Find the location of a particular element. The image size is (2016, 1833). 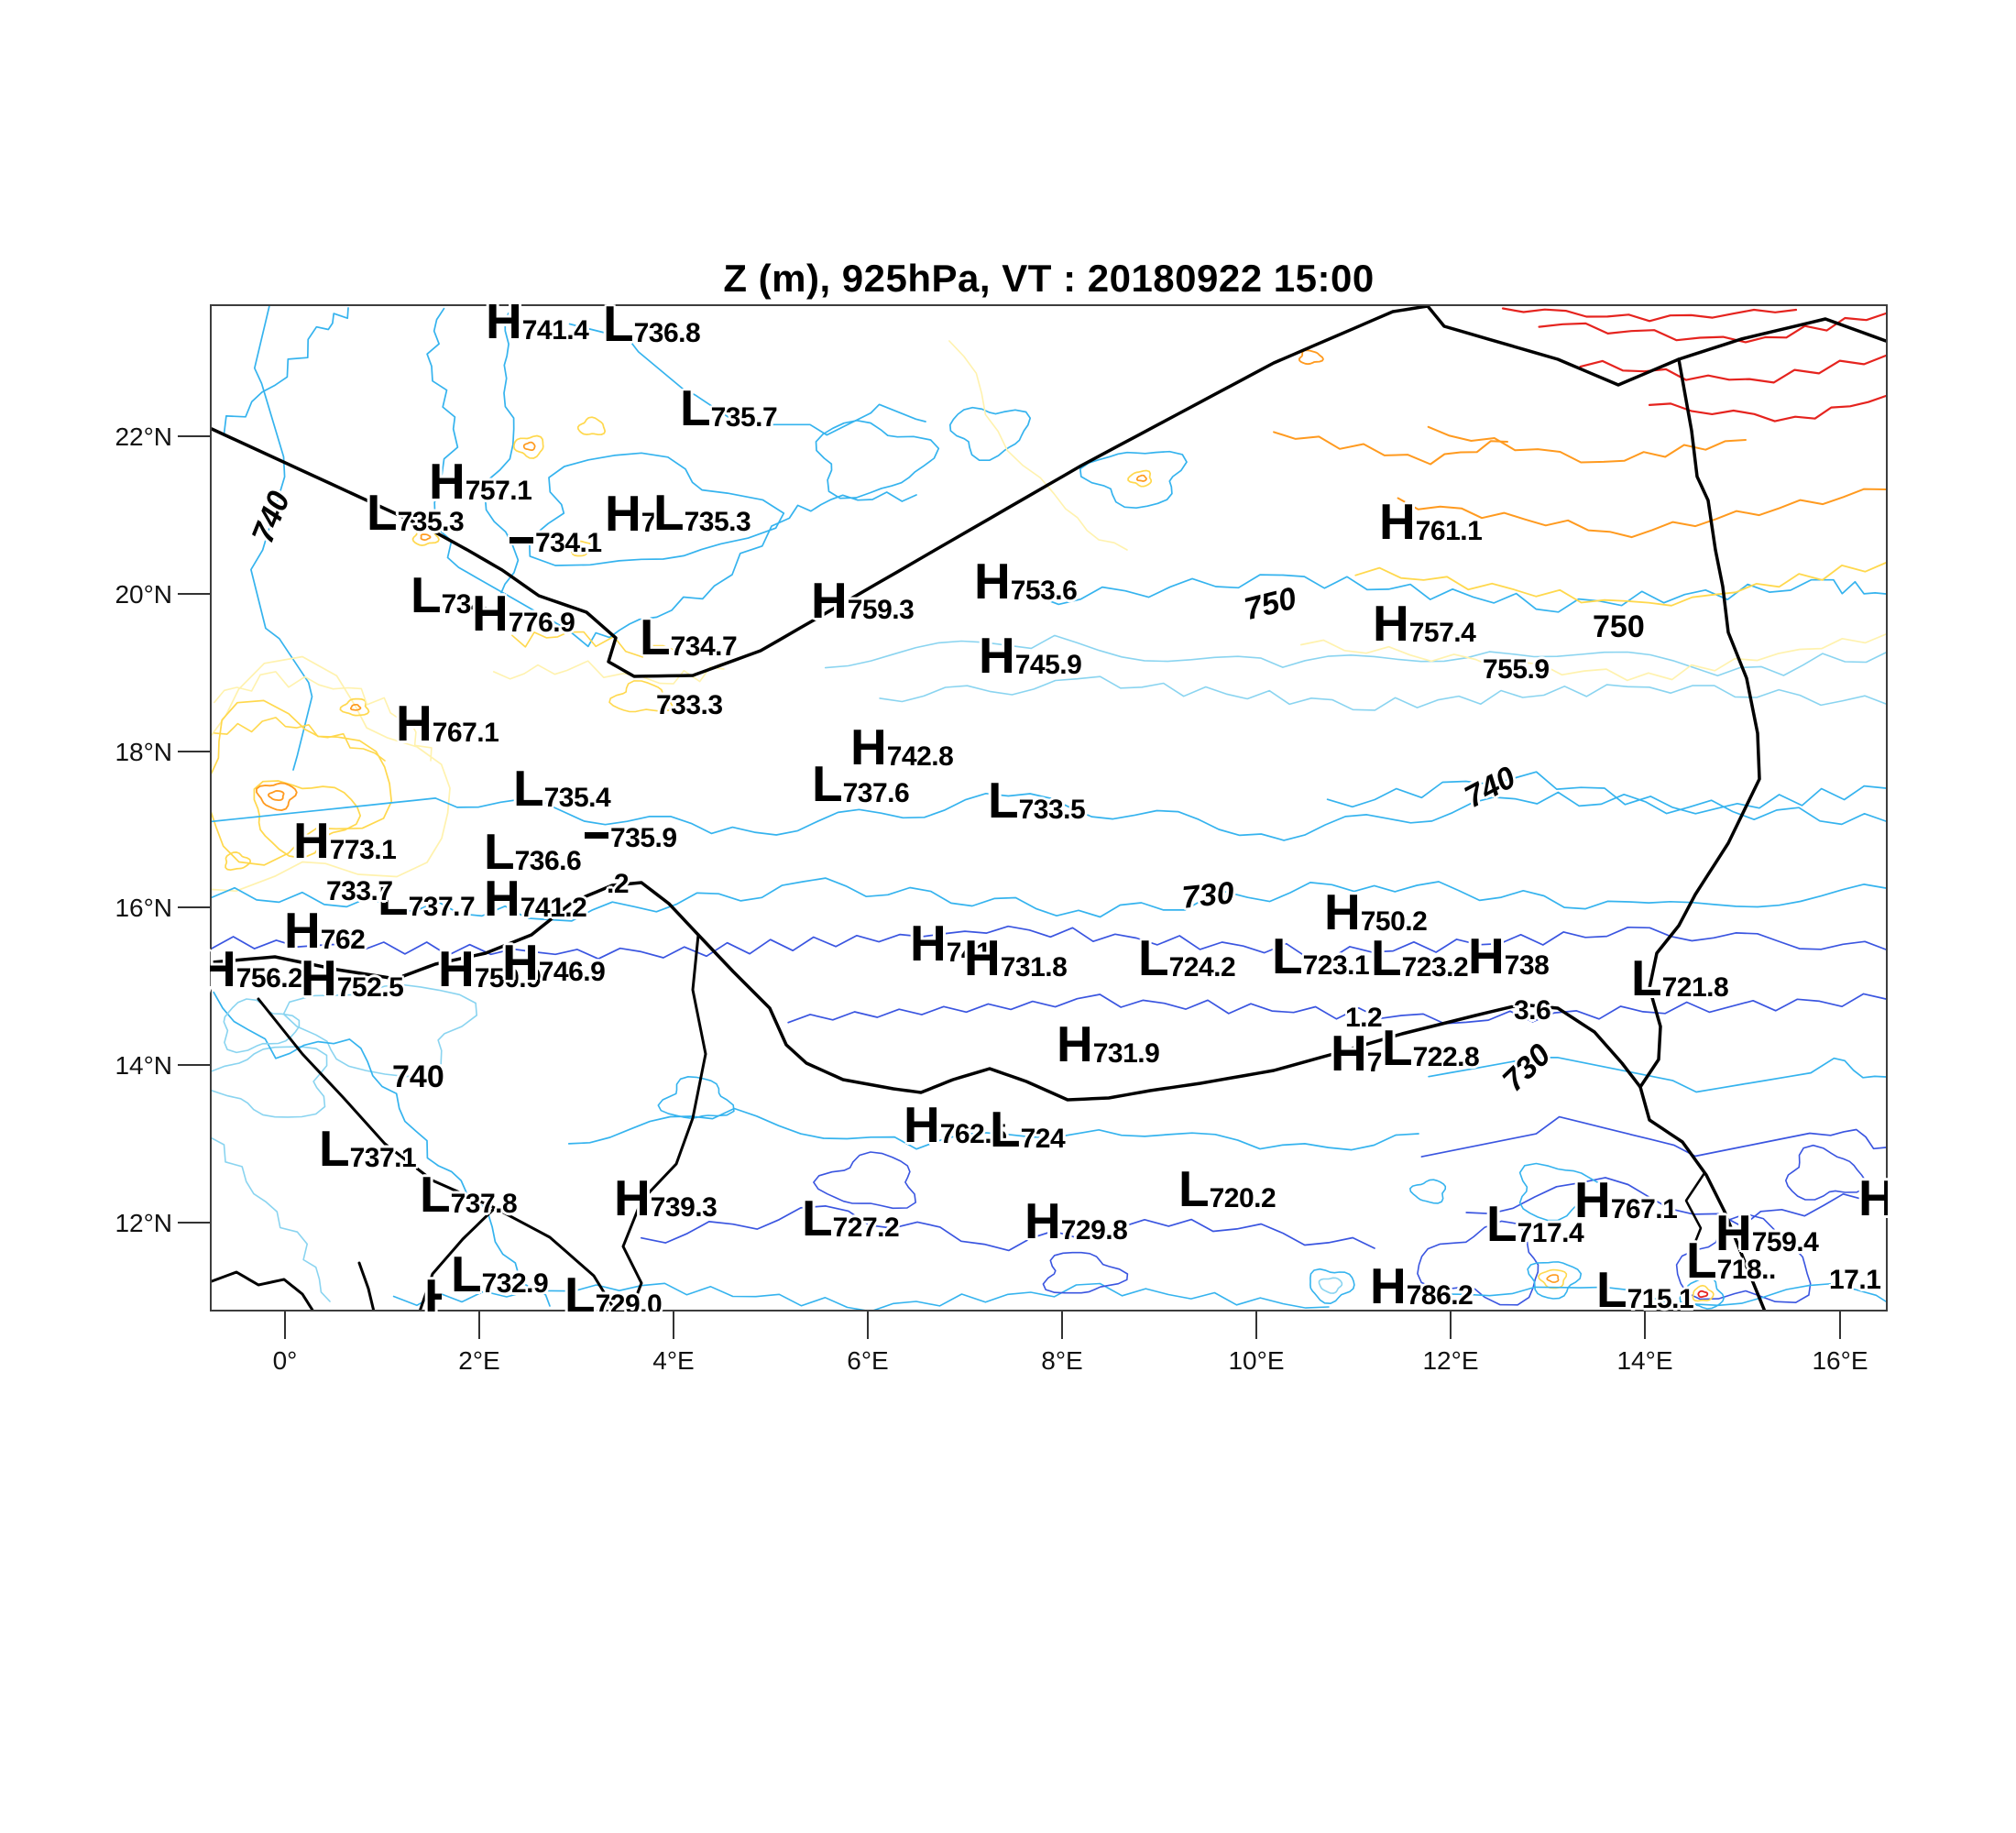

marker-value: 745.9 is located at coordinates (1048, 665).